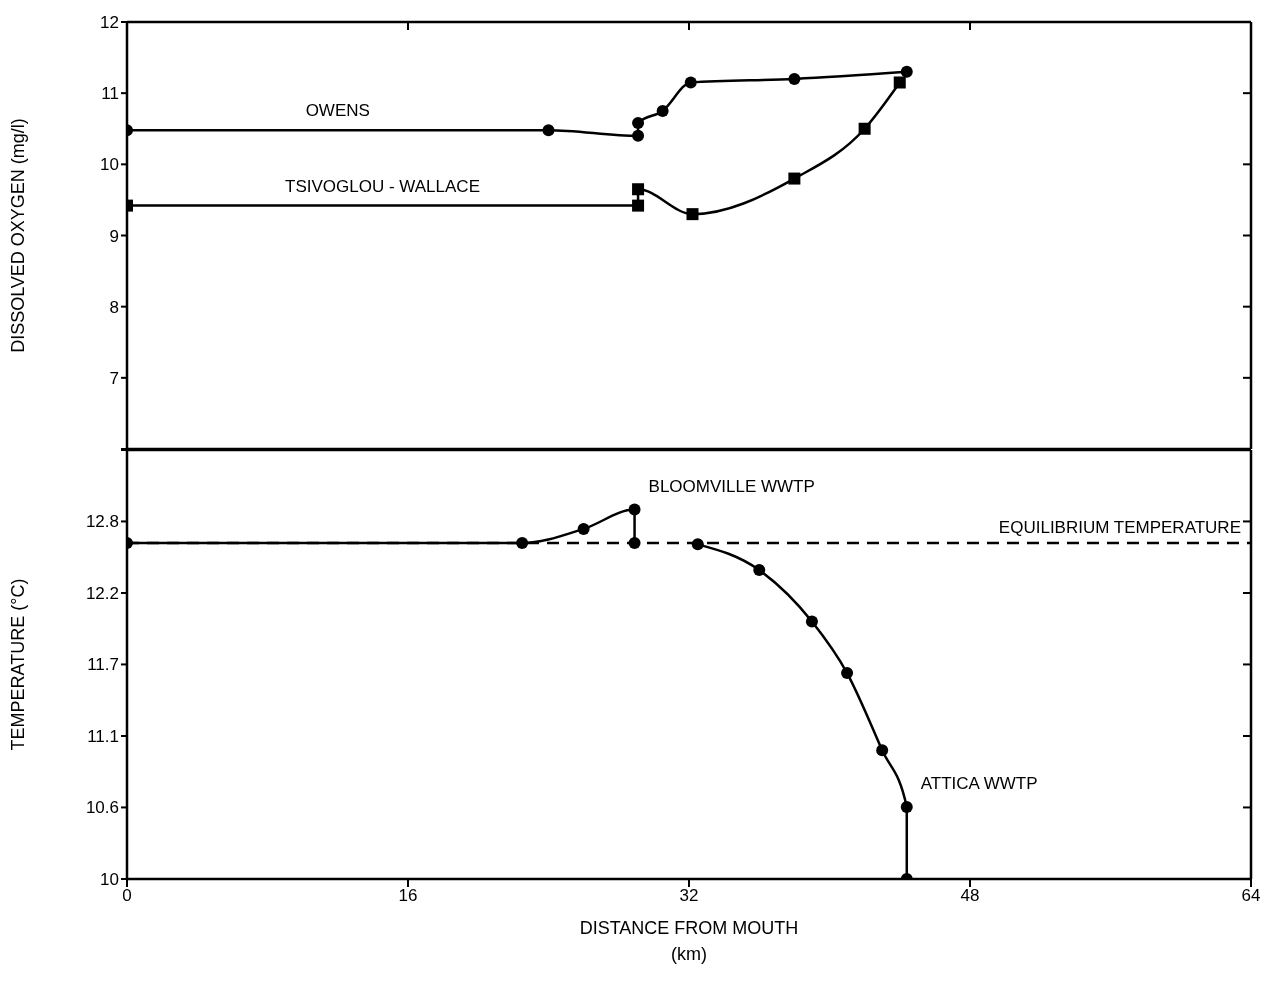  Describe the element at coordinates (109, 23) in the screenshot. I see `y-tick-label: 12` at that location.